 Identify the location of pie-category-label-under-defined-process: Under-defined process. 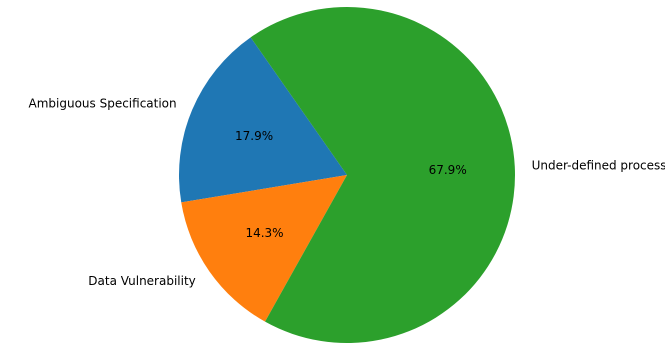
(598, 166).